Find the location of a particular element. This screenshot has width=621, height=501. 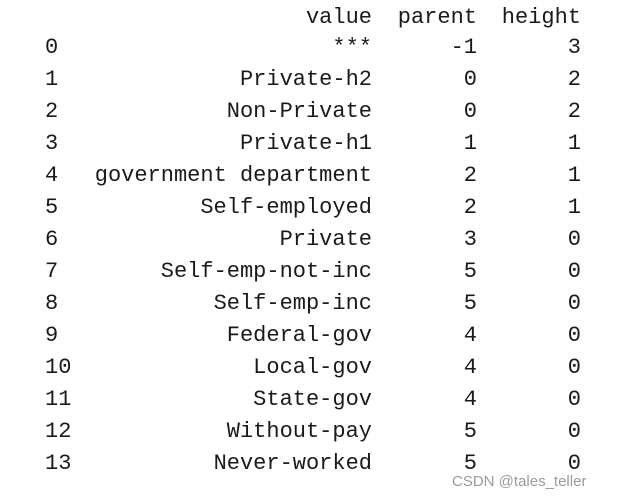

row-index: 13 is located at coordinates (58, 463).